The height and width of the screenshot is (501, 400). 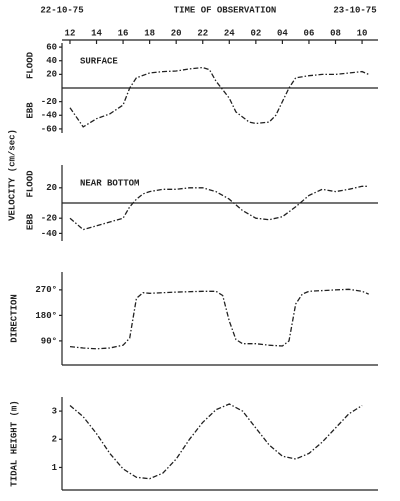 What do you see at coordinates (14, 443) in the screenshot?
I see `y-axis-label: TIDAL HEIGHT (m)` at bounding box center [14, 443].